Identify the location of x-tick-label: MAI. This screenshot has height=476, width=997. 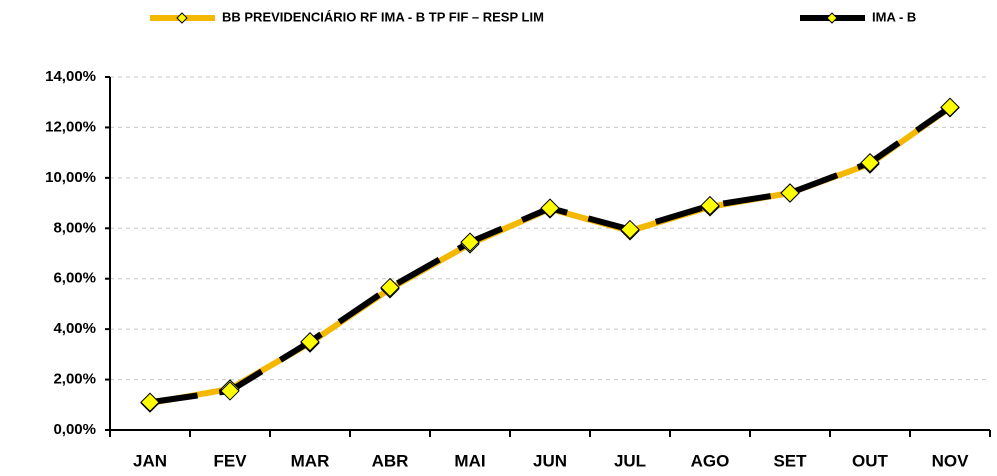
(469, 460).